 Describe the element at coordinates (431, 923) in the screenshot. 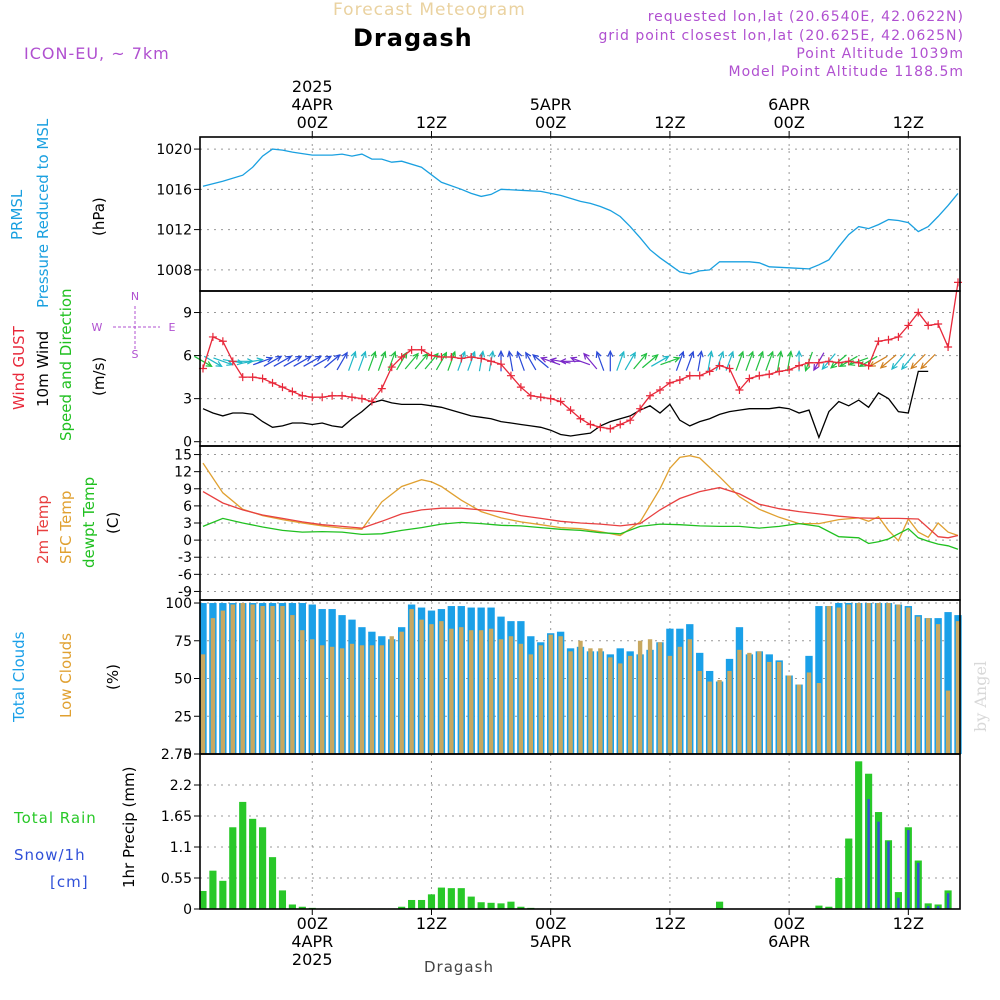

I see `bottom-time-label: 12Z` at that location.